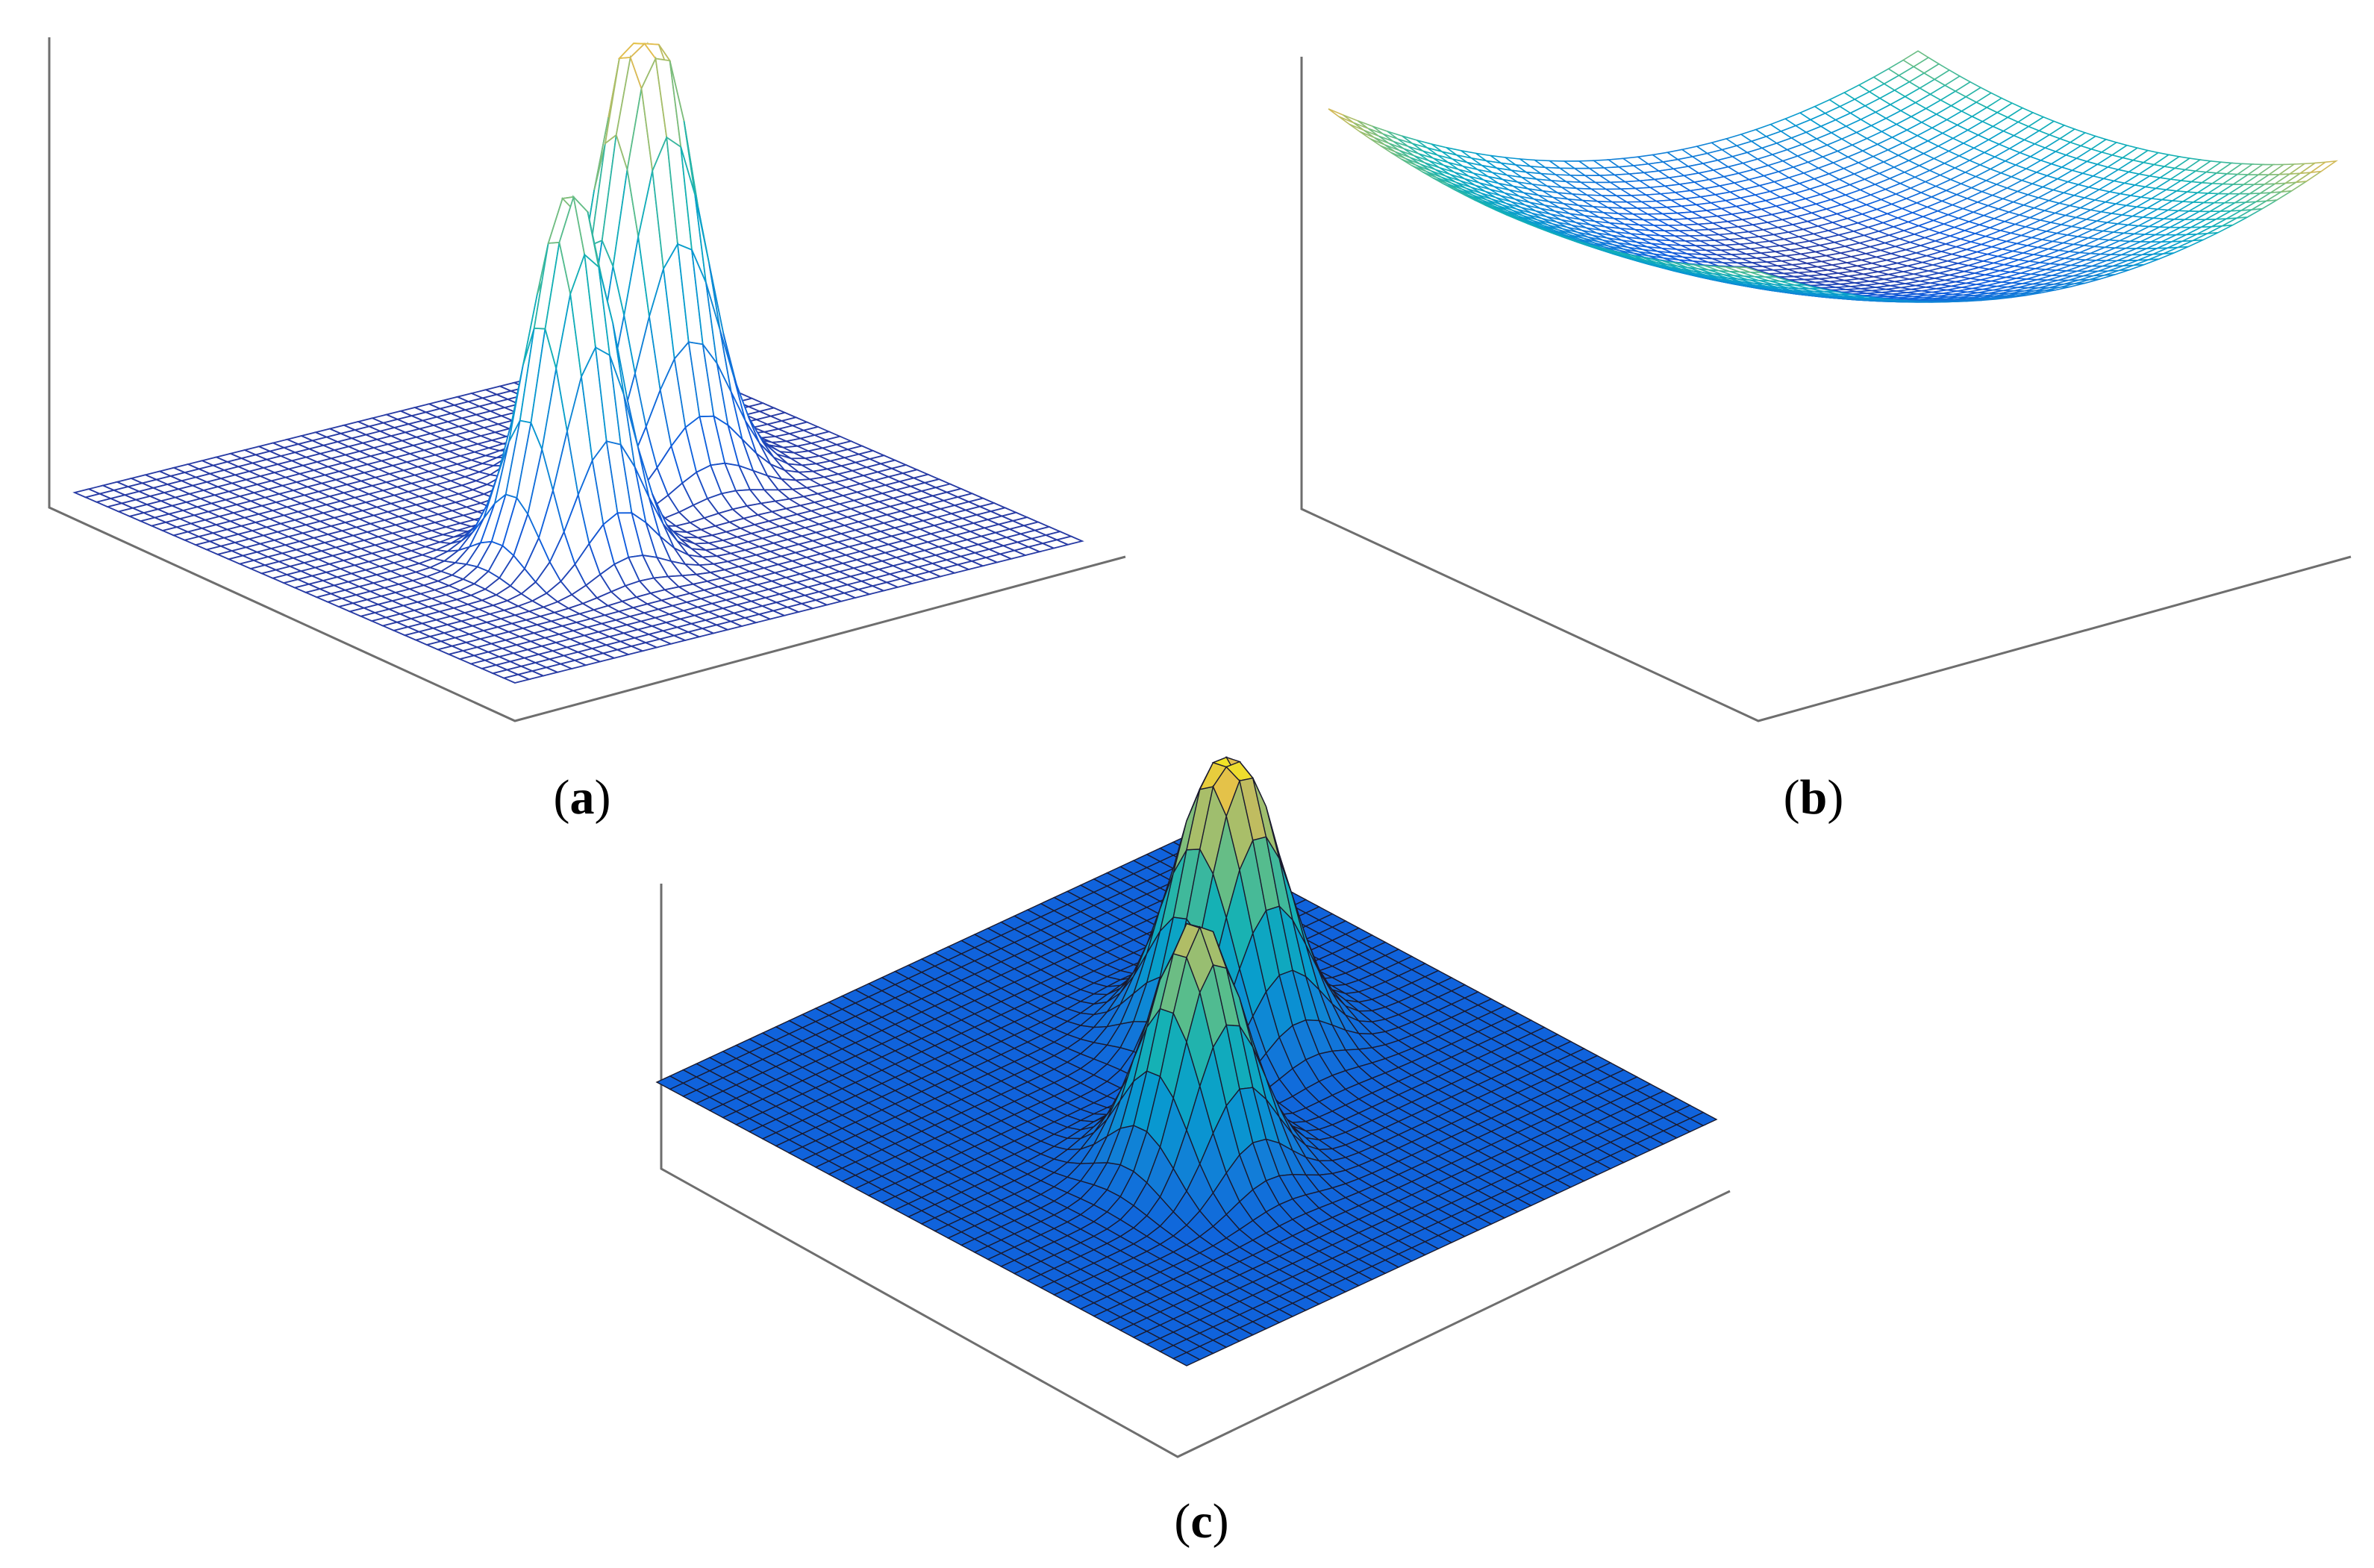 This screenshot has height=1568, width=2374. What do you see at coordinates (1833, 176) in the screenshot?
I see `panel-b-surface` at bounding box center [1833, 176].